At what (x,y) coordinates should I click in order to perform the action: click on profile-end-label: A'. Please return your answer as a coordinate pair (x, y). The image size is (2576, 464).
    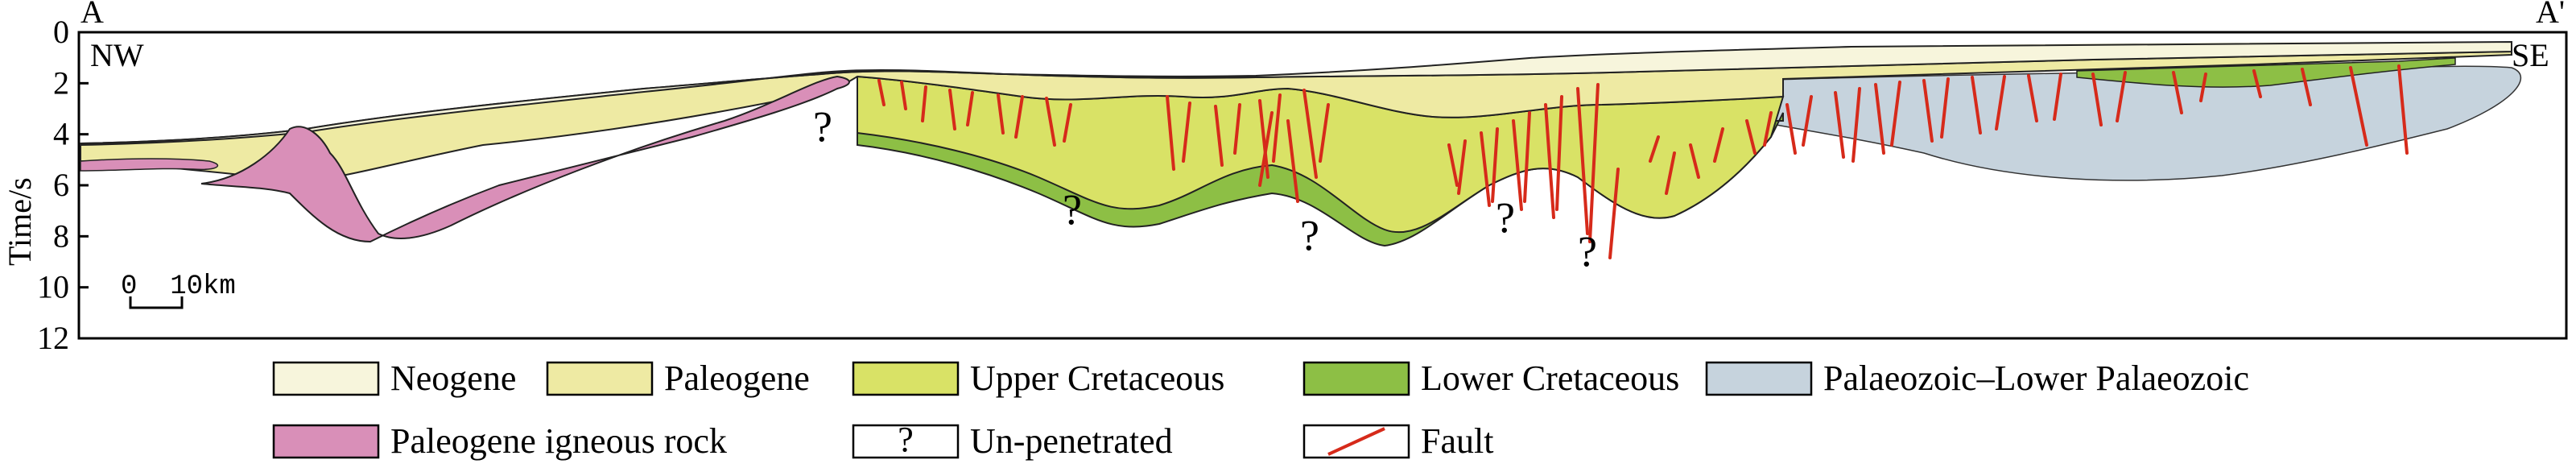
    Looking at the image, I should click on (2550, 15).